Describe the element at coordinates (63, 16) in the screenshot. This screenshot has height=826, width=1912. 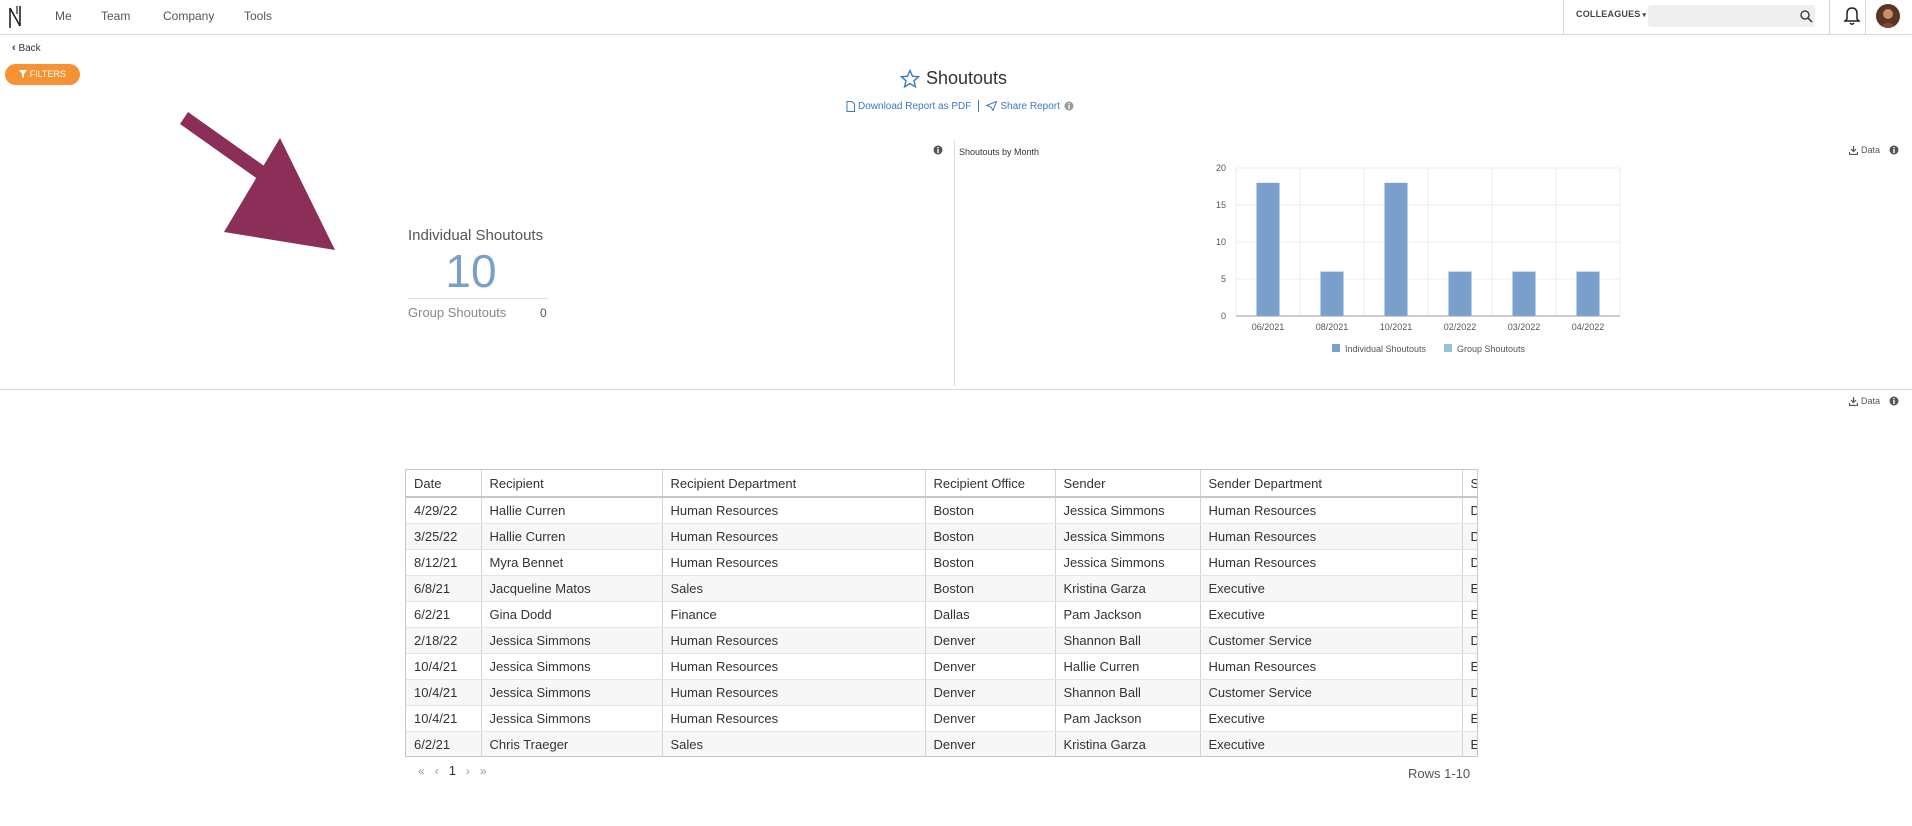
I see `nav-item-me: Me` at that location.